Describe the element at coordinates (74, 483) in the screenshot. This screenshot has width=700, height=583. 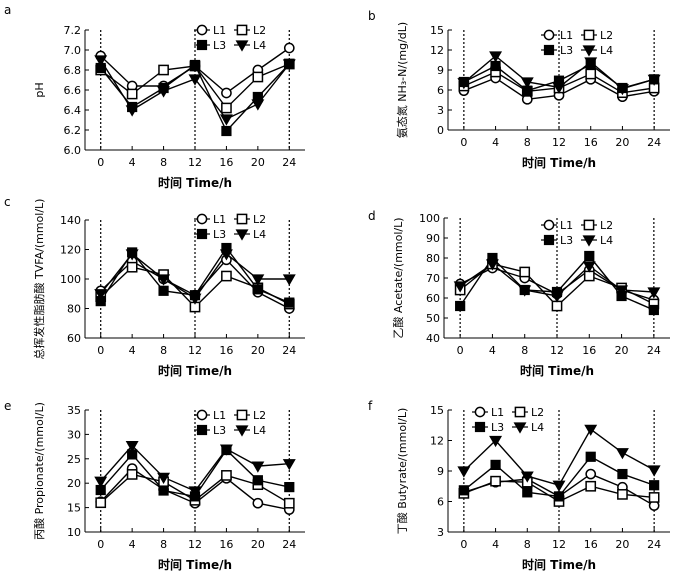
I see `y-tick-label: 20` at that location.